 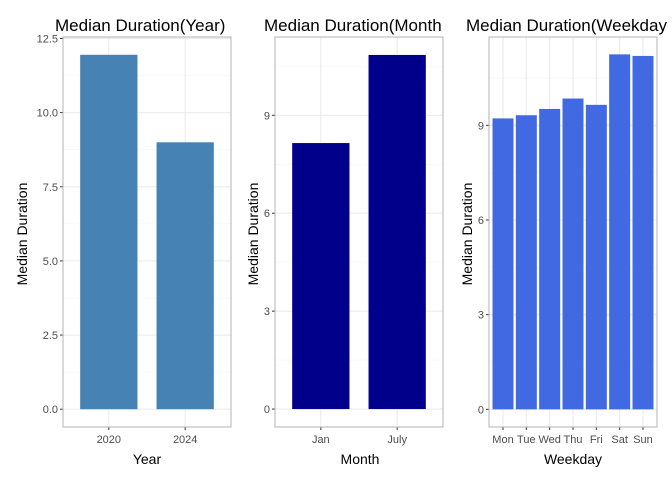 I want to click on x-tick-label: Tue, so click(x=526, y=440).